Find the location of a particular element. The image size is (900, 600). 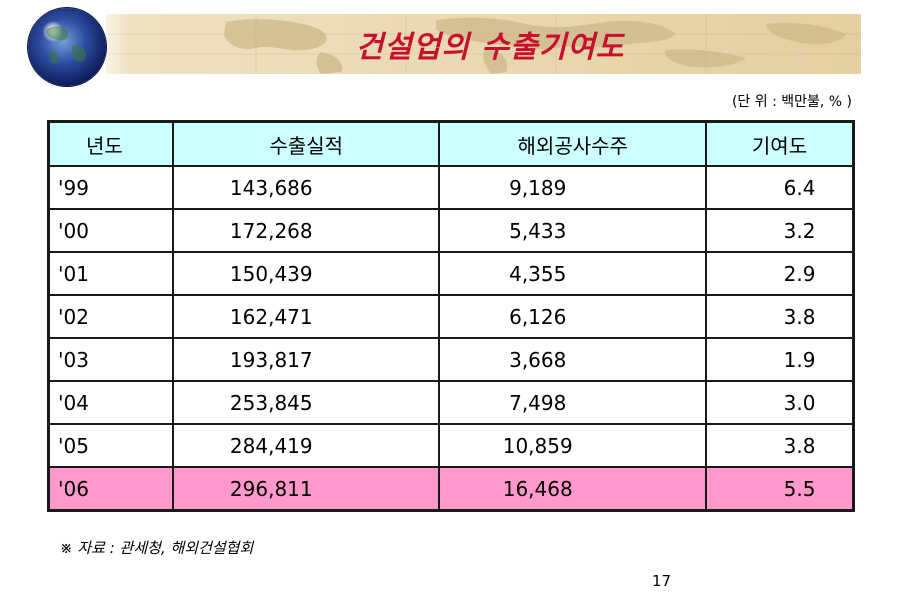

cell-overseas-orders: 10,859 is located at coordinates (573, 445).